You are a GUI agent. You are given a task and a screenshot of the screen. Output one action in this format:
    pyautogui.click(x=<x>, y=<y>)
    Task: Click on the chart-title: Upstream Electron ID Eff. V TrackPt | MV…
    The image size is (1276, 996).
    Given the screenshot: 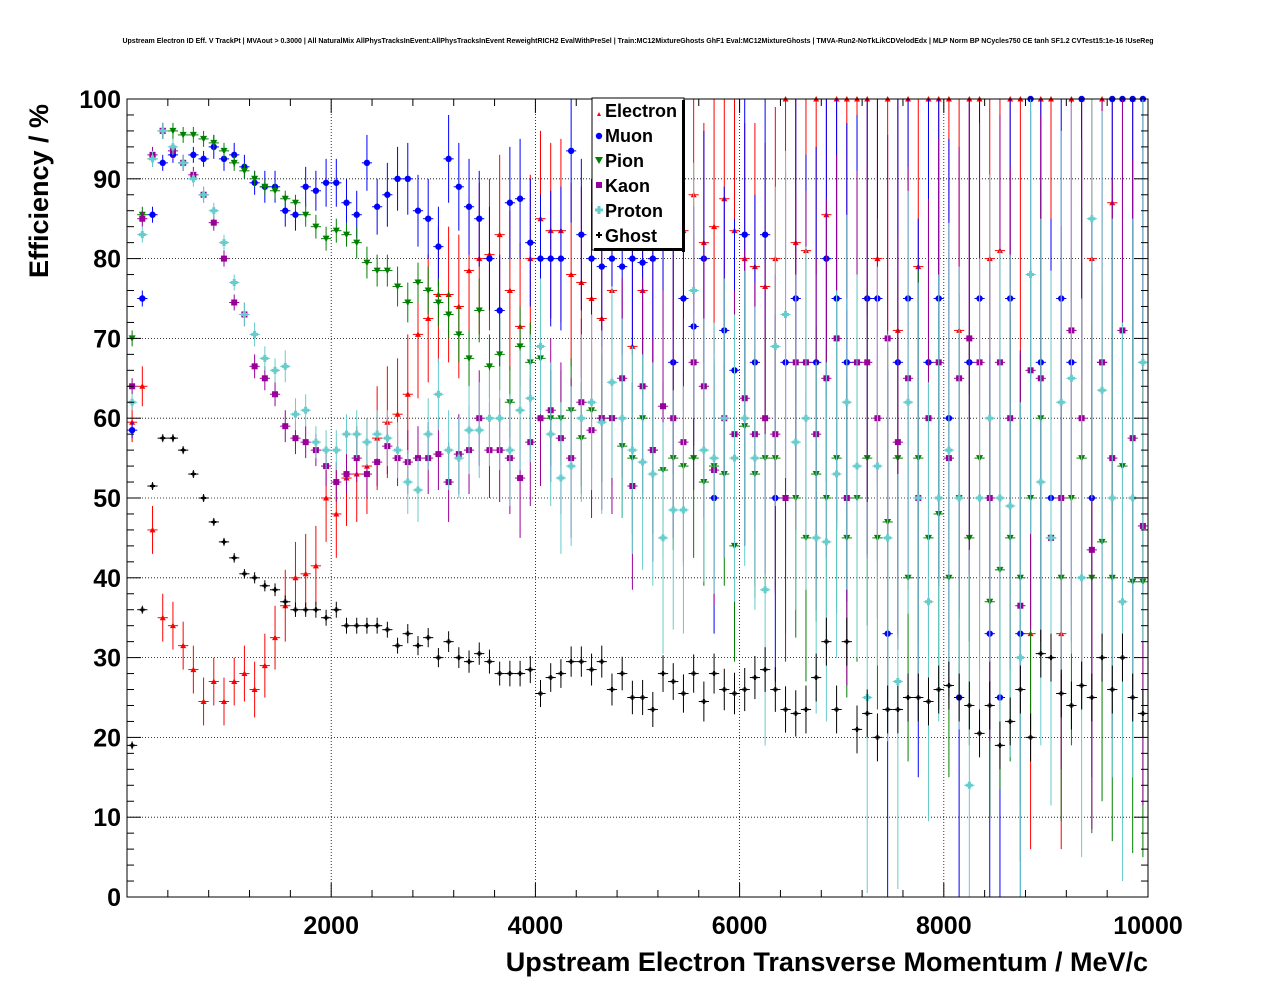 What is the action you would take?
    pyautogui.click(x=637, y=41)
    